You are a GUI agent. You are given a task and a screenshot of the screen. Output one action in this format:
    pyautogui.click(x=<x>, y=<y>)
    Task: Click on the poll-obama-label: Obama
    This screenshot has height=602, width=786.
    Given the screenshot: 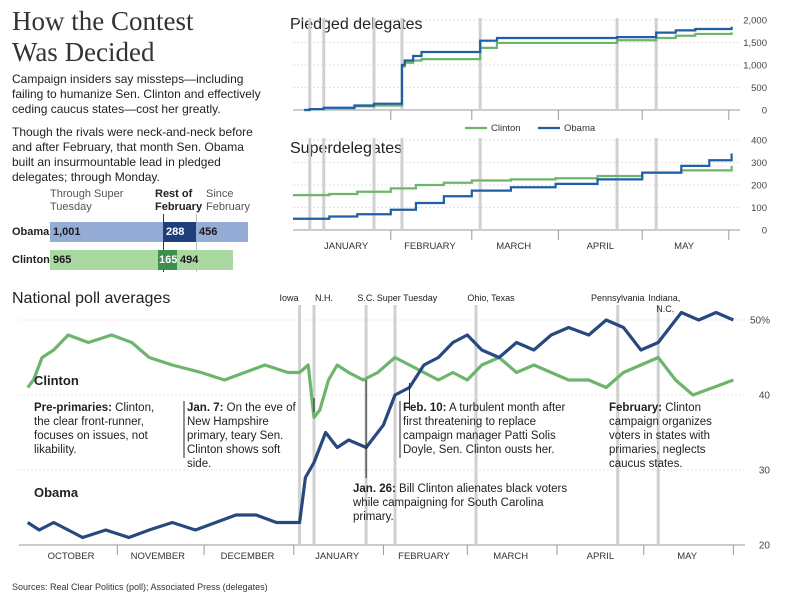 What is the action you would take?
    pyautogui.click(x=56, y=492)
    